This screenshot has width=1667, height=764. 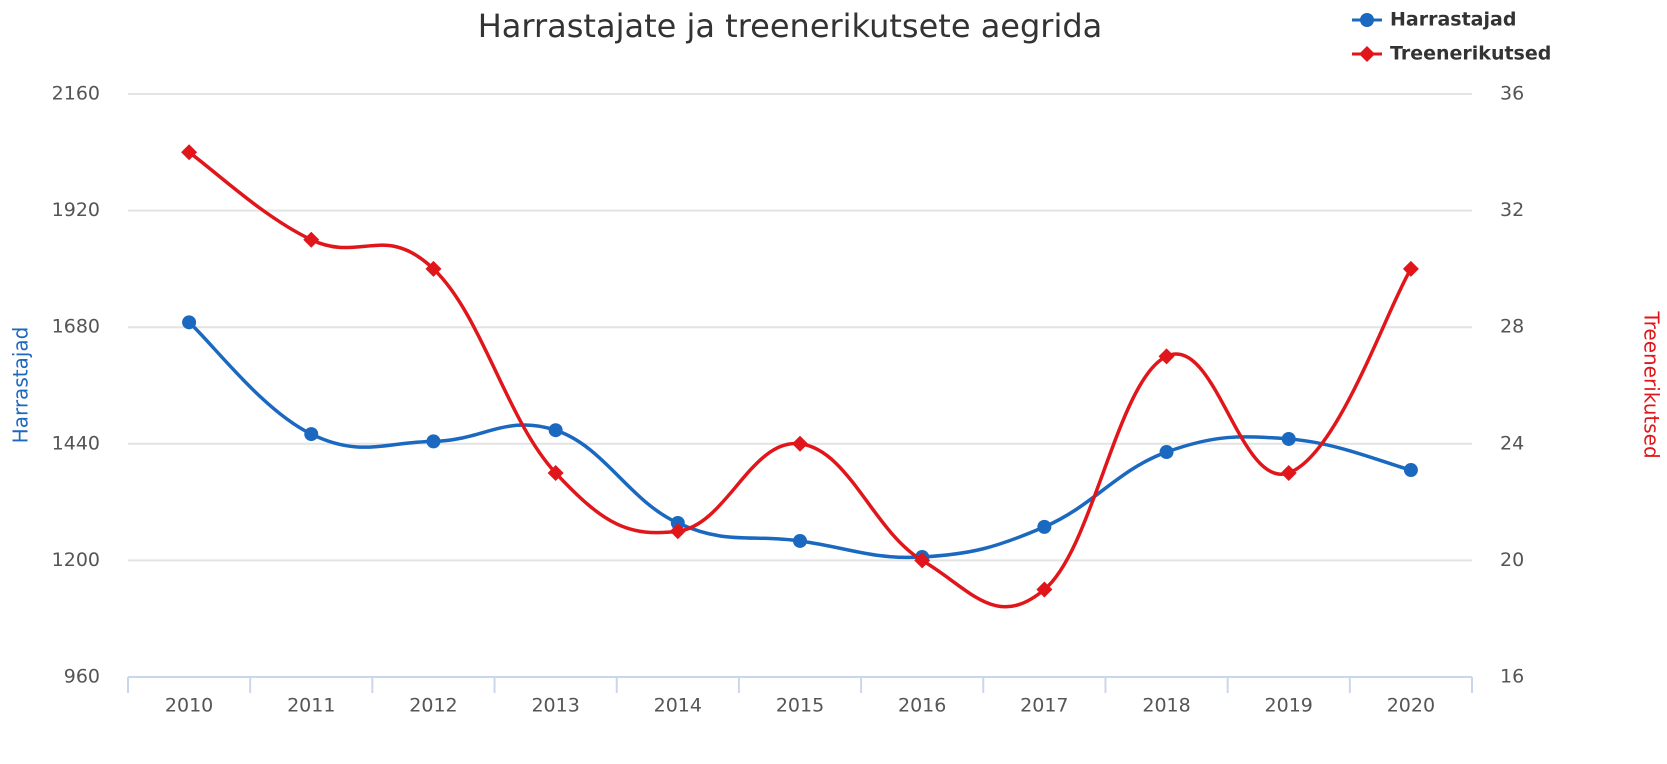 I want to click on y-axis-title: Harrastajad, so click(x=21, y=385).